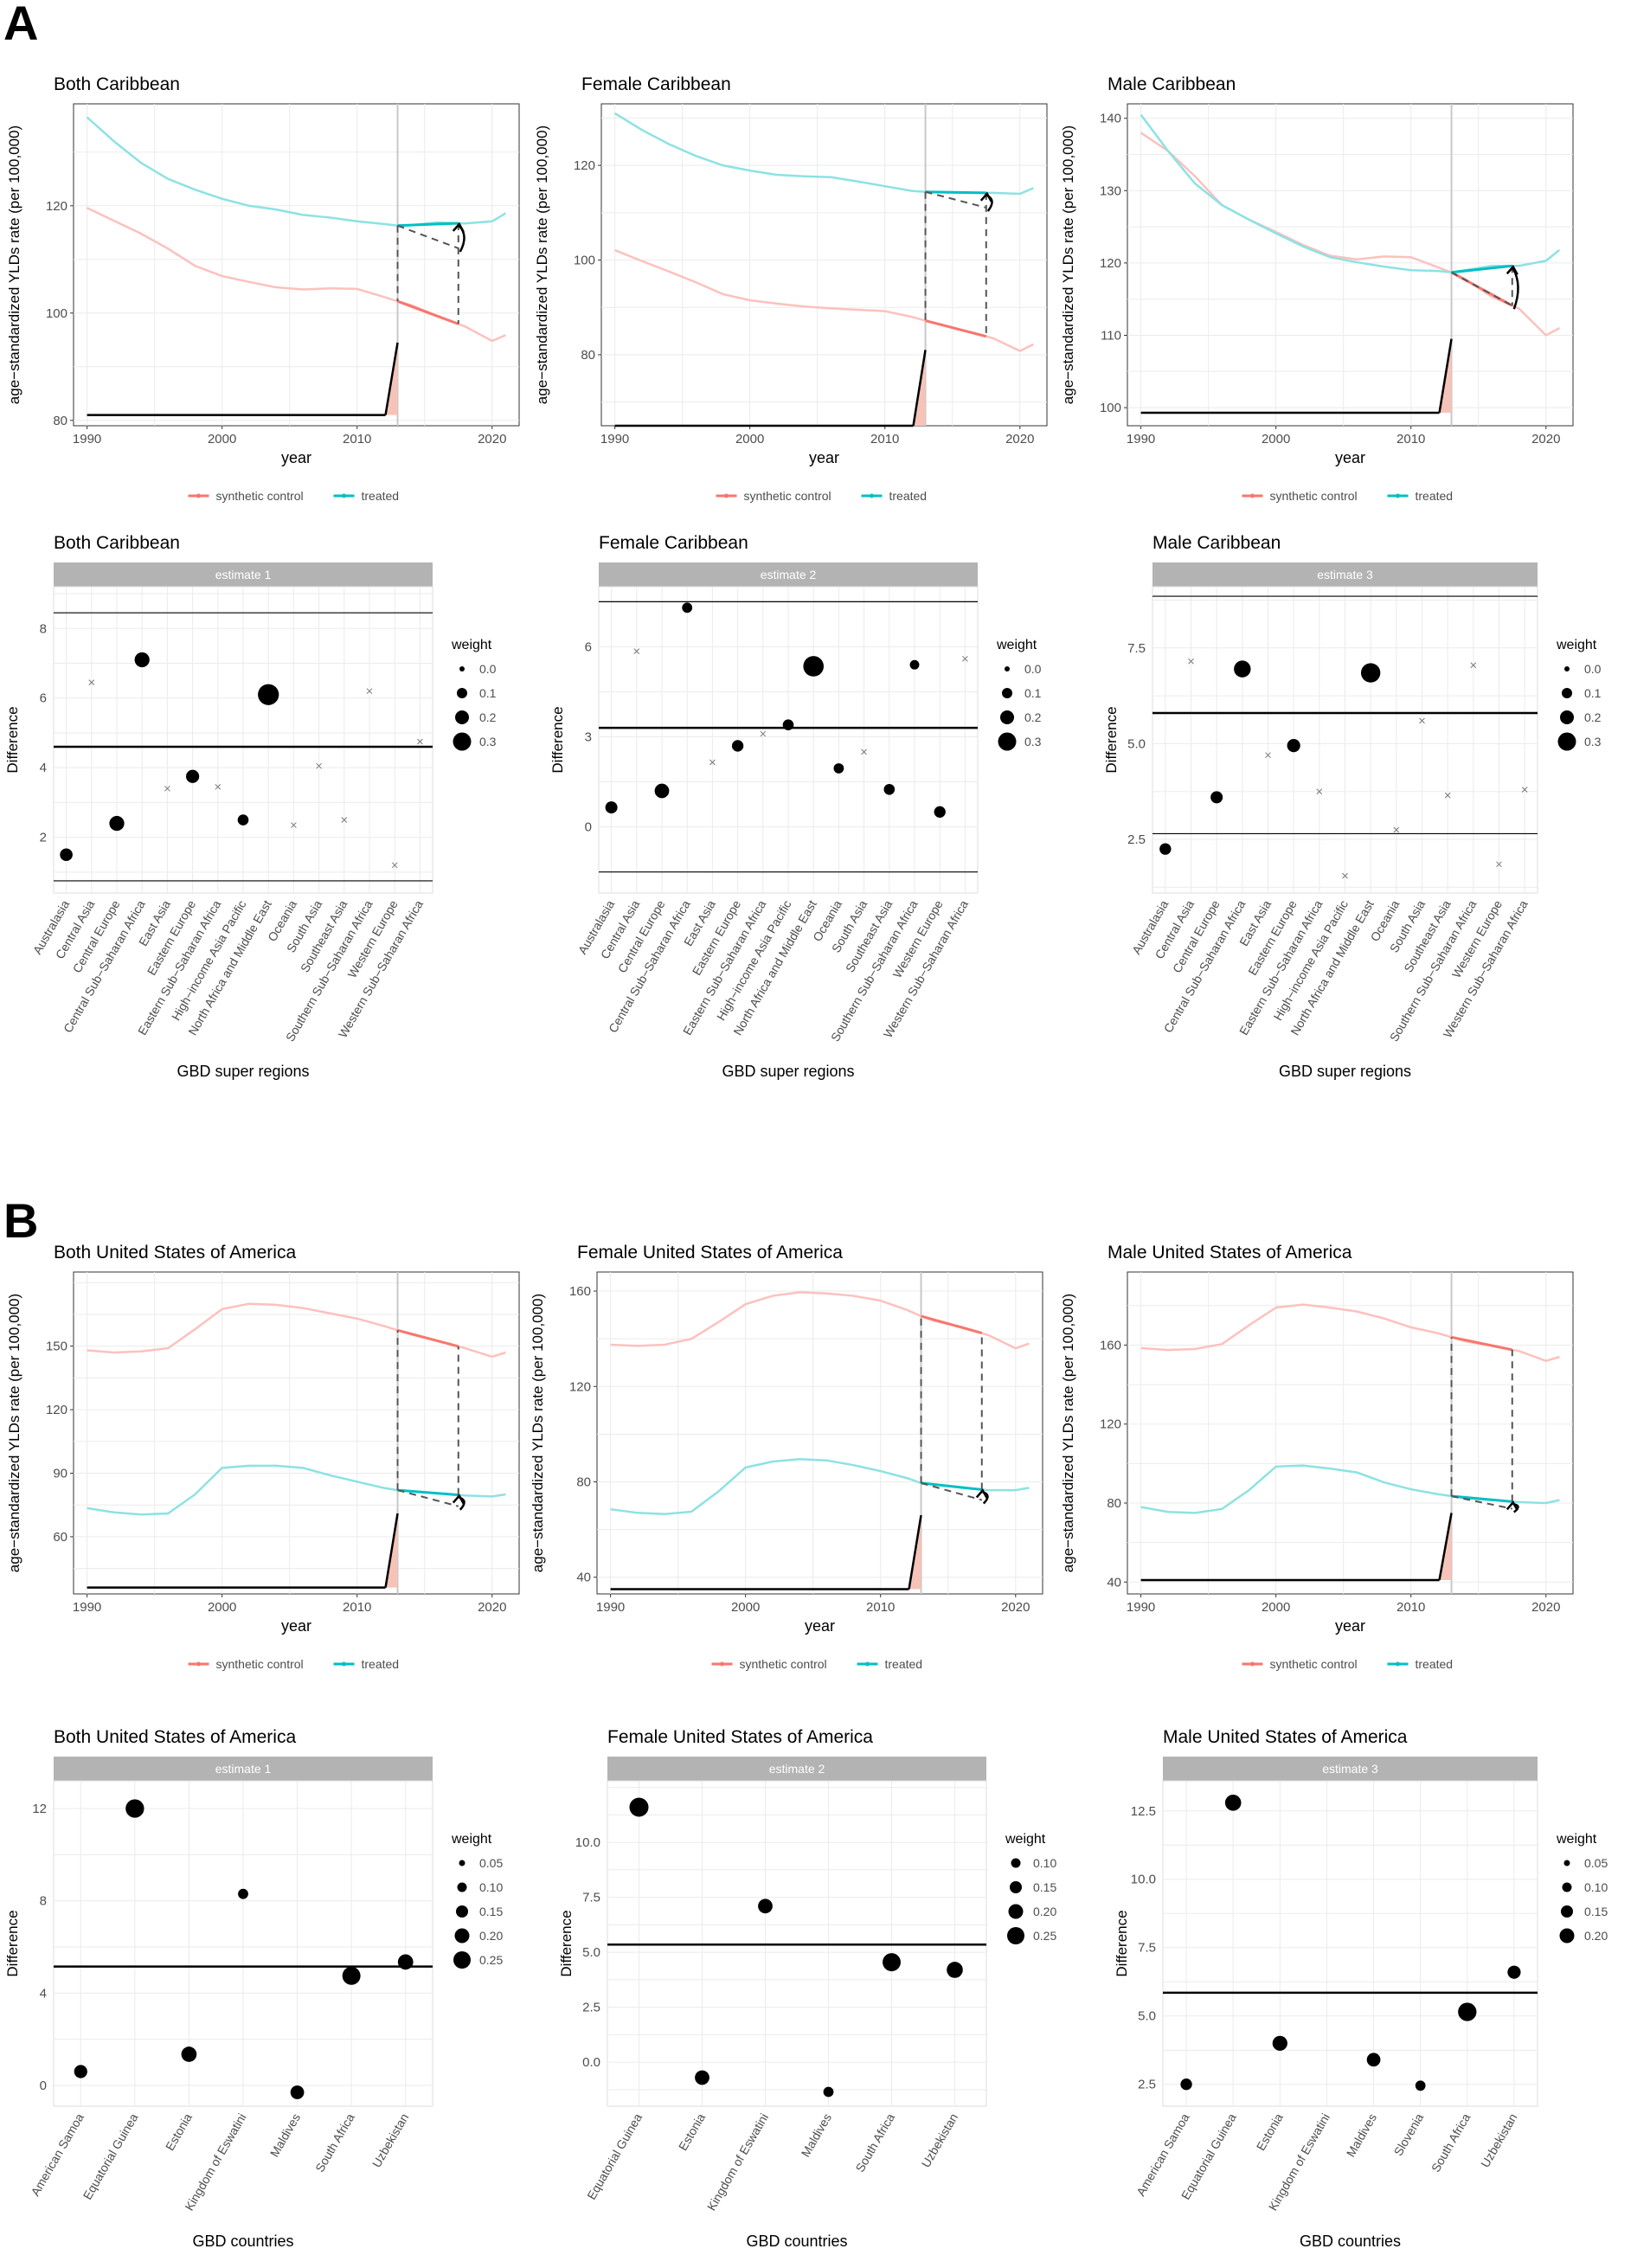 This screenshot has height=2268, width=1650. Describe the element at coordinates (391, 379) in the screenshot. I see `effect-ramp-line` at that location.